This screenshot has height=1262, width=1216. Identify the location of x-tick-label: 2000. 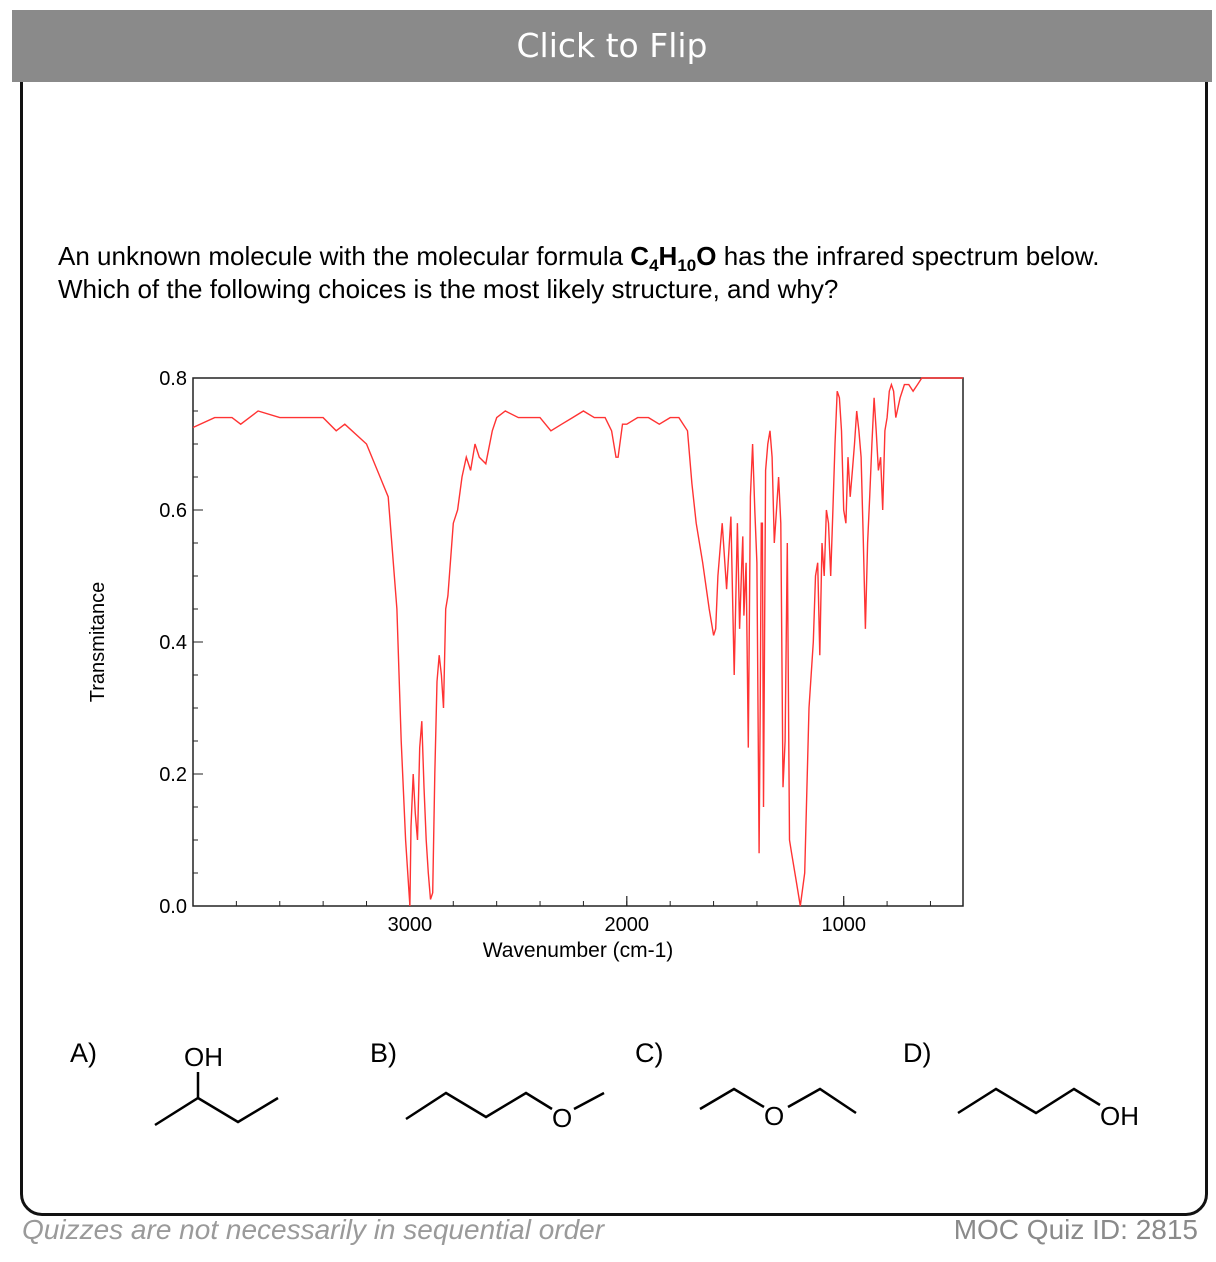
(627, 925).